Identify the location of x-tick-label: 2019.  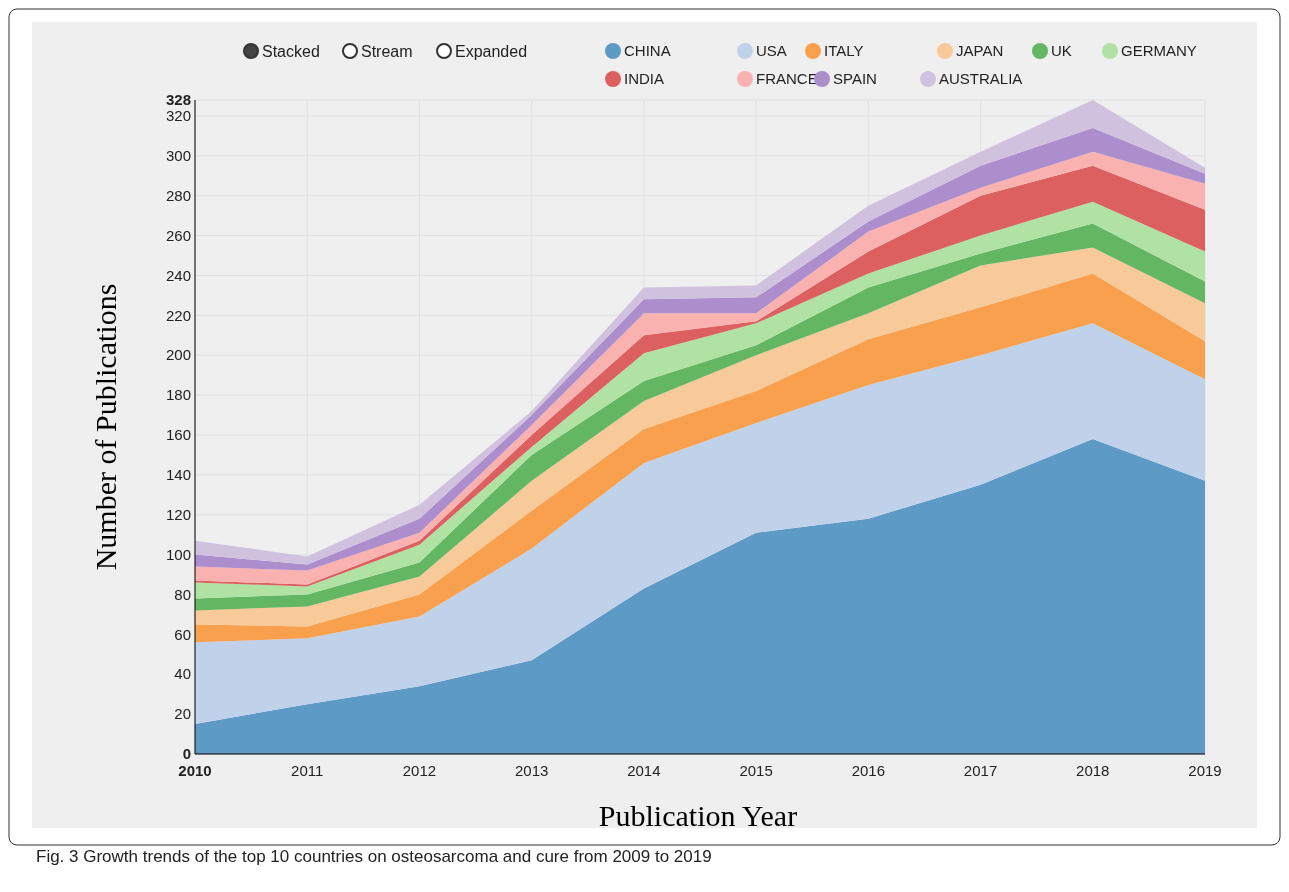
(1205, 770).